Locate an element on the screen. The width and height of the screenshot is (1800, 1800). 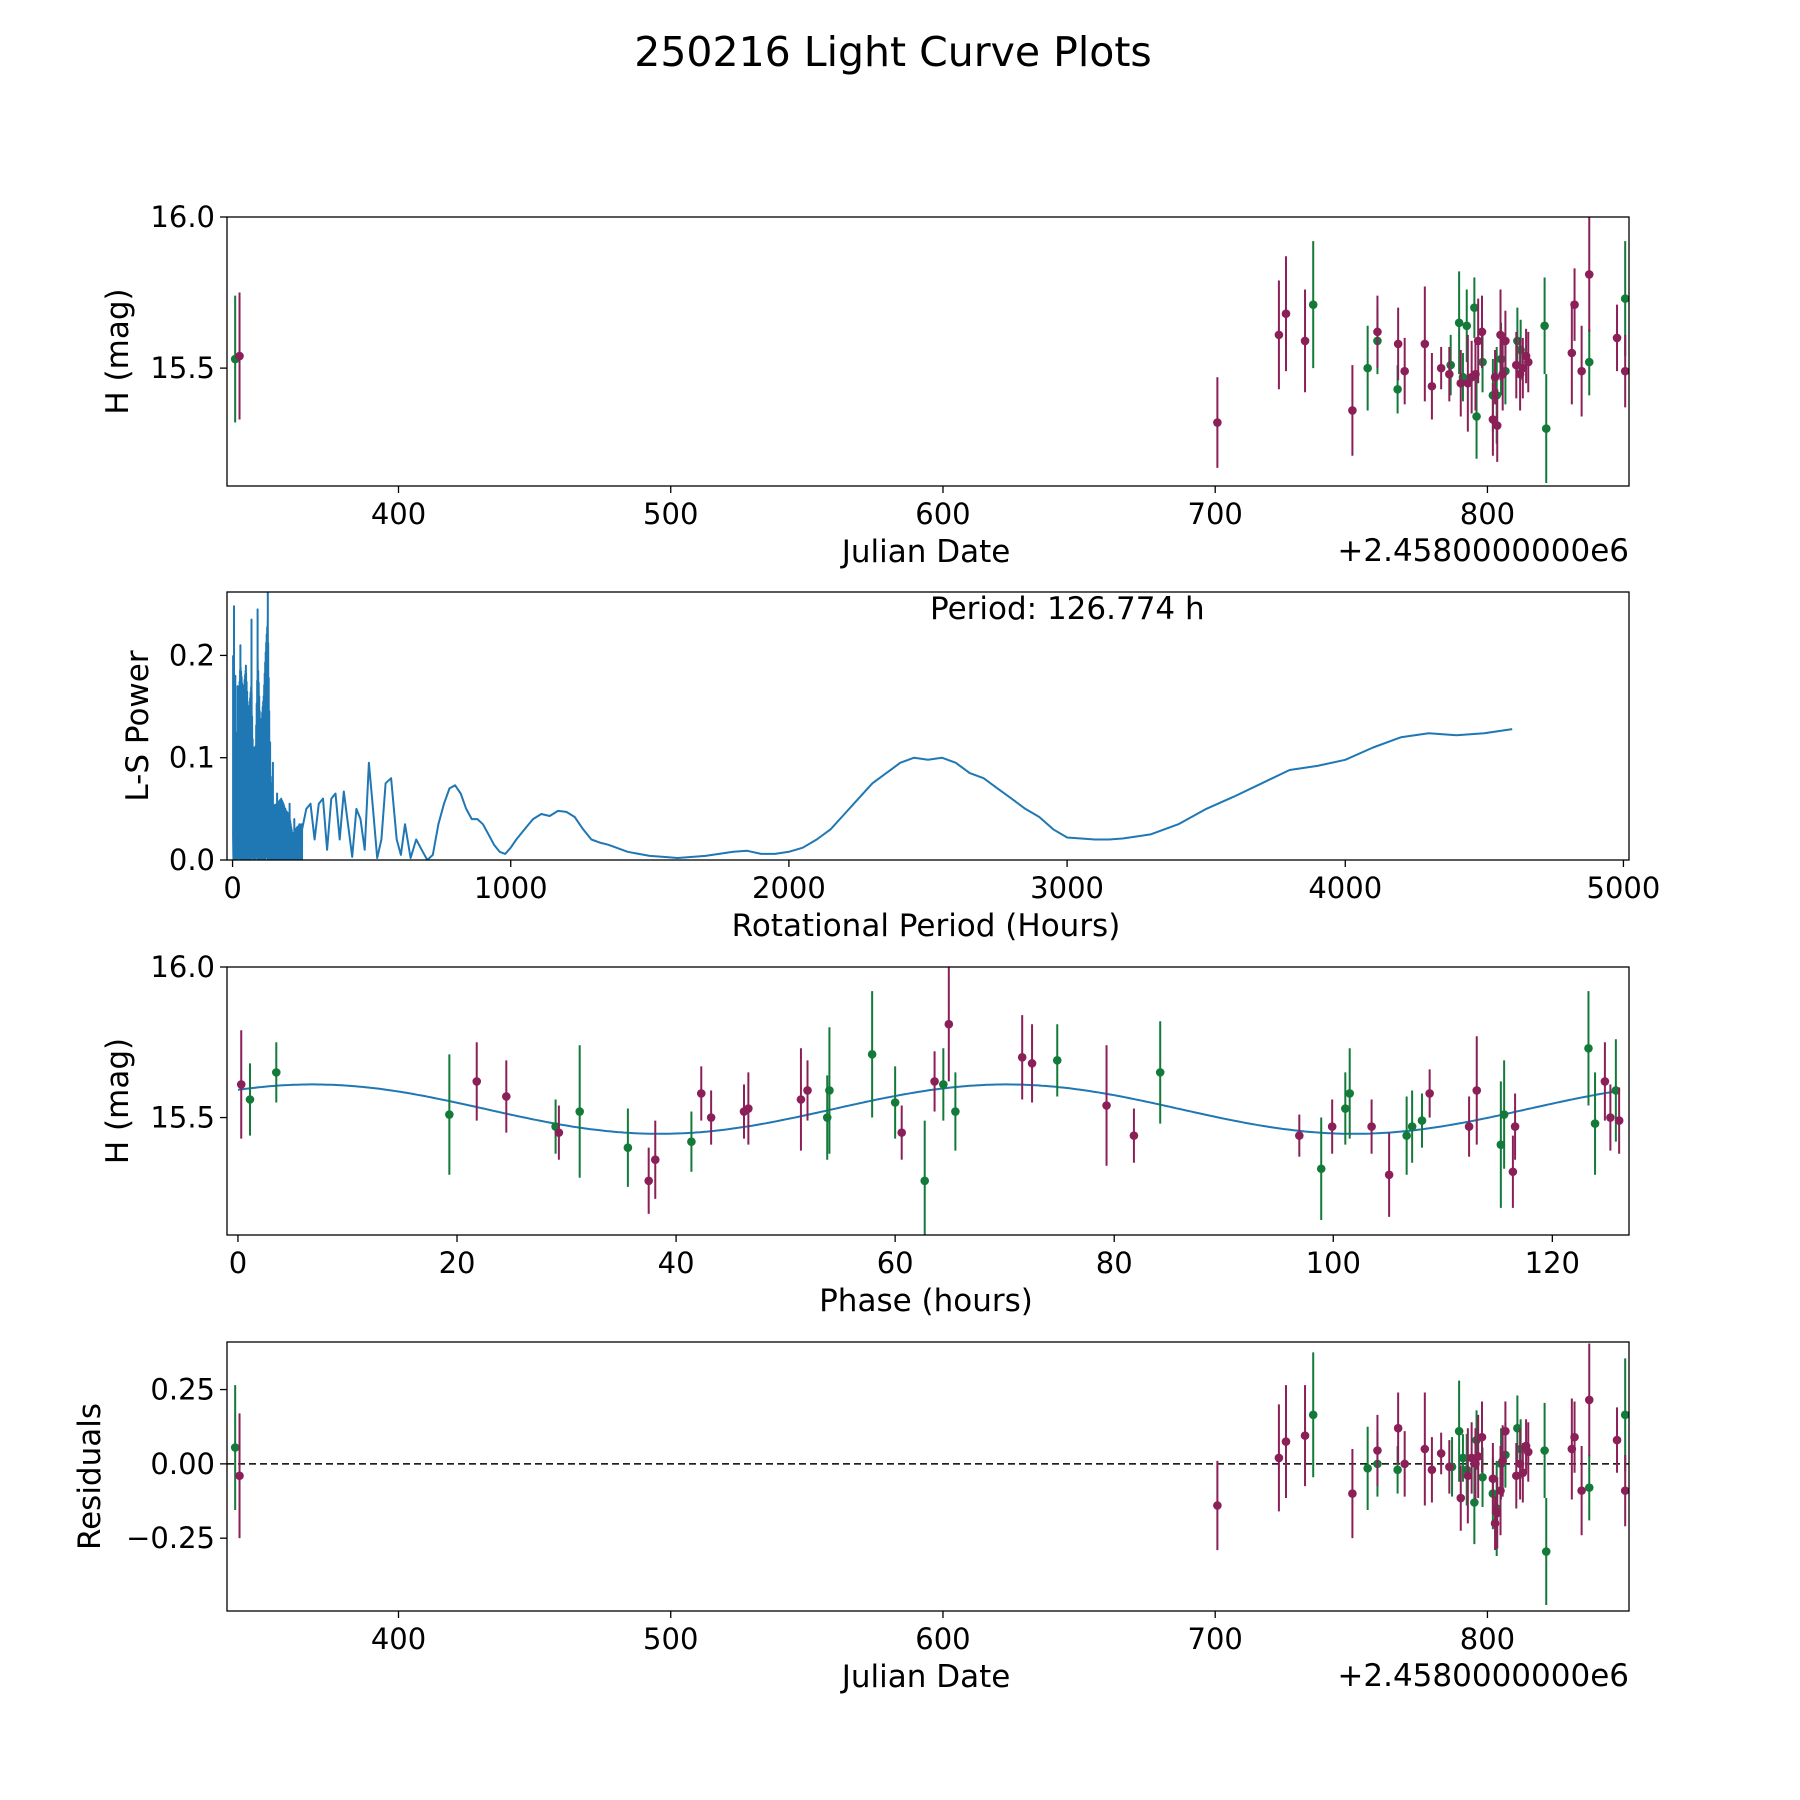
model-fit-curve is located at coordinates (928, 1109).